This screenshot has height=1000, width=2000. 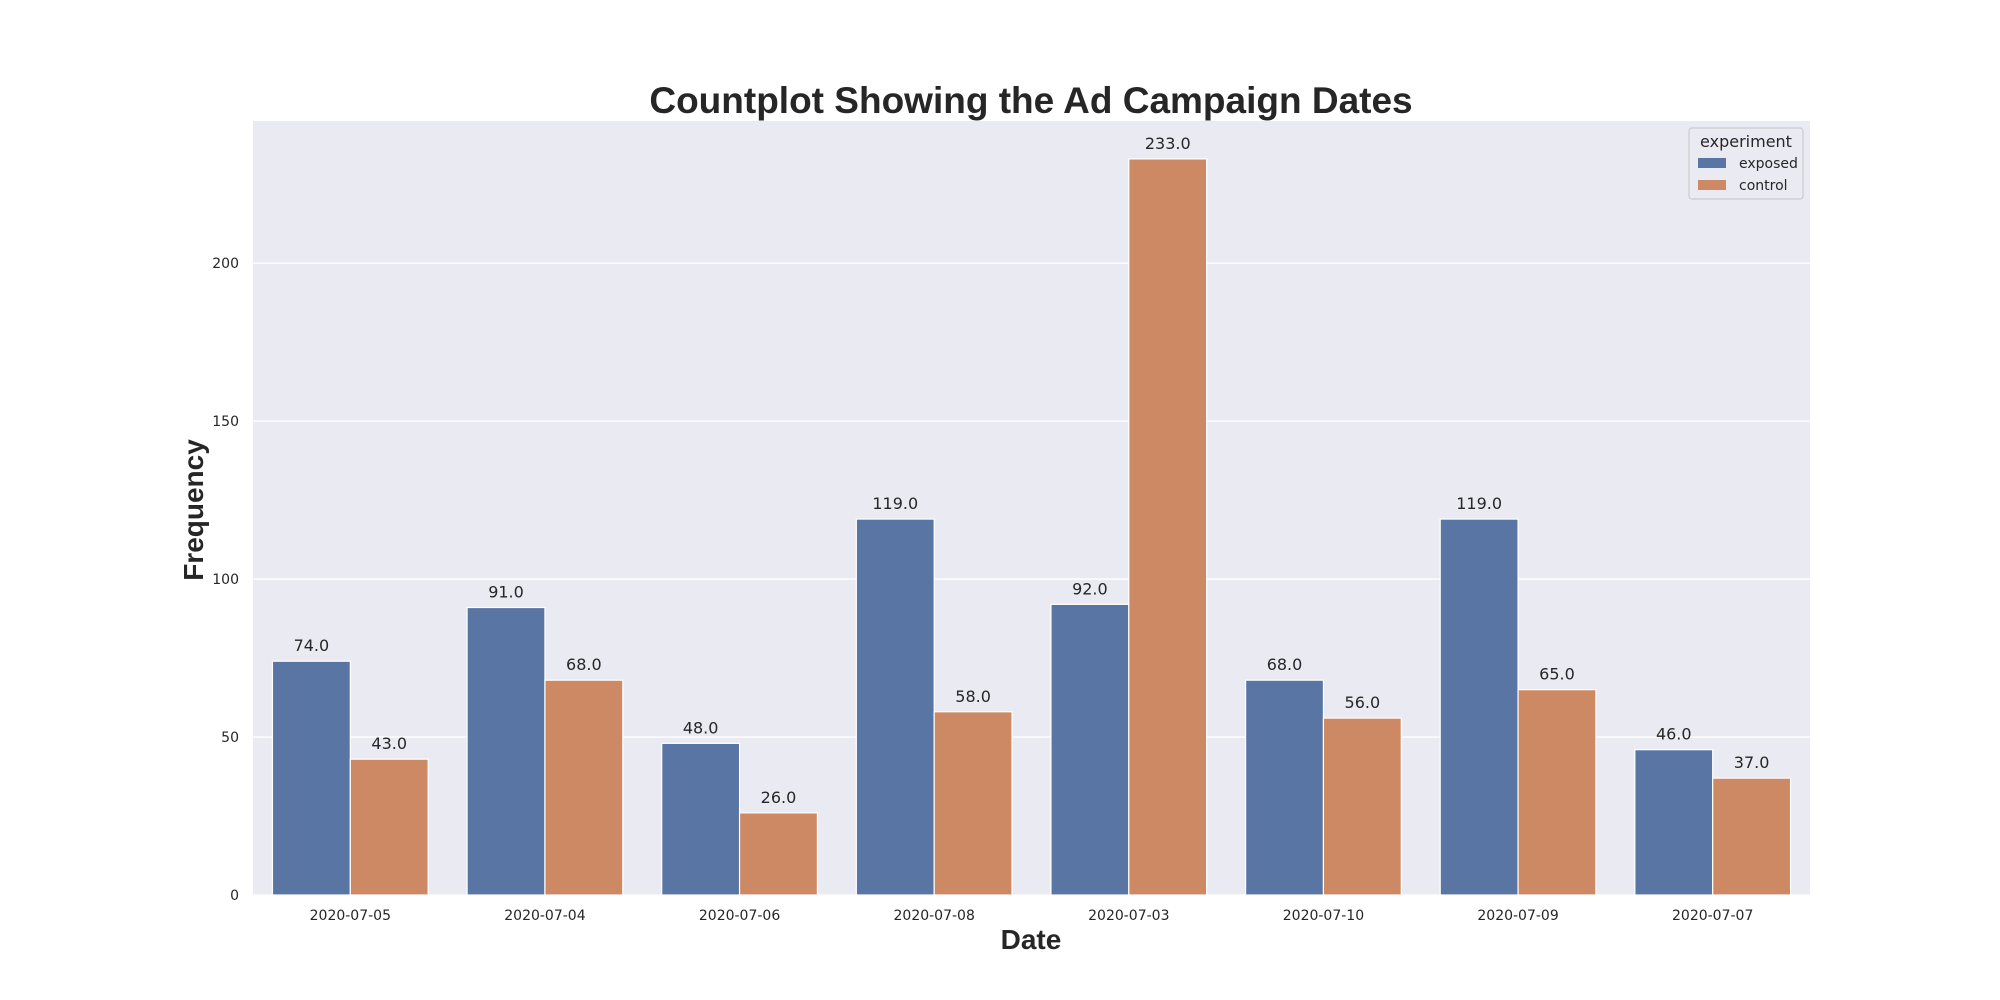 I want to click on legend-label-exposed: exposed, so click(x=1768, y=164).